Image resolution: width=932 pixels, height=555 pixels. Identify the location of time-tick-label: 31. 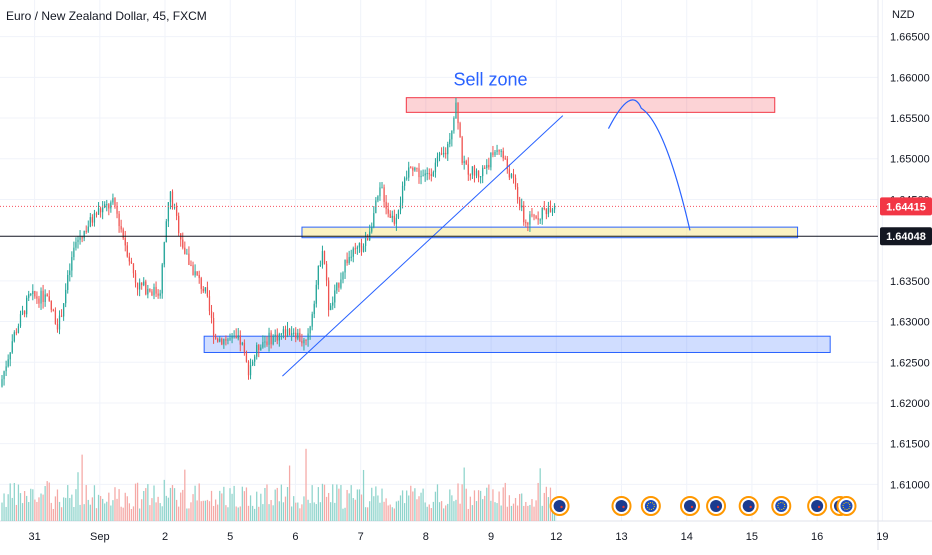
(34, 537).